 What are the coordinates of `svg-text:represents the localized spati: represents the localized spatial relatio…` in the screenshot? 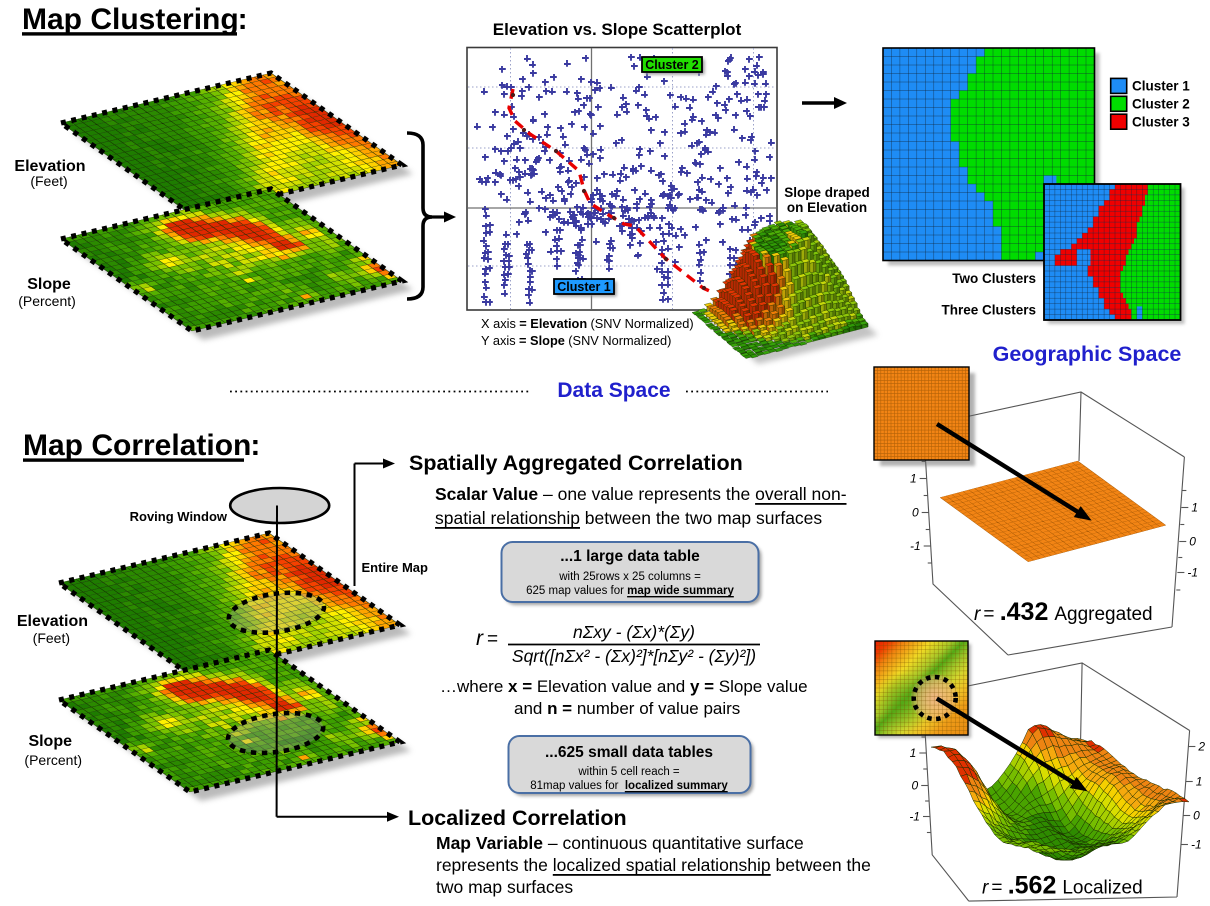 It's located at (653, 865).